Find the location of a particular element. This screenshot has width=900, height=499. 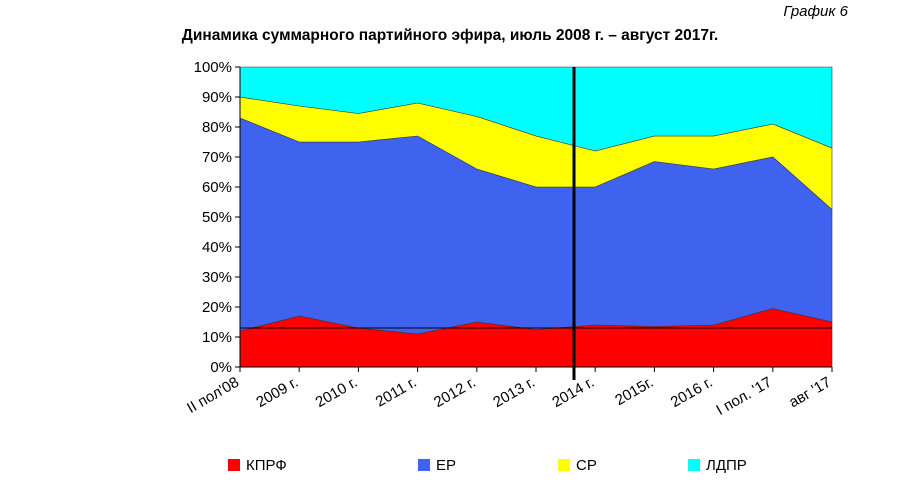

y-tick-label: 40% is located at coordinates (217, 247).